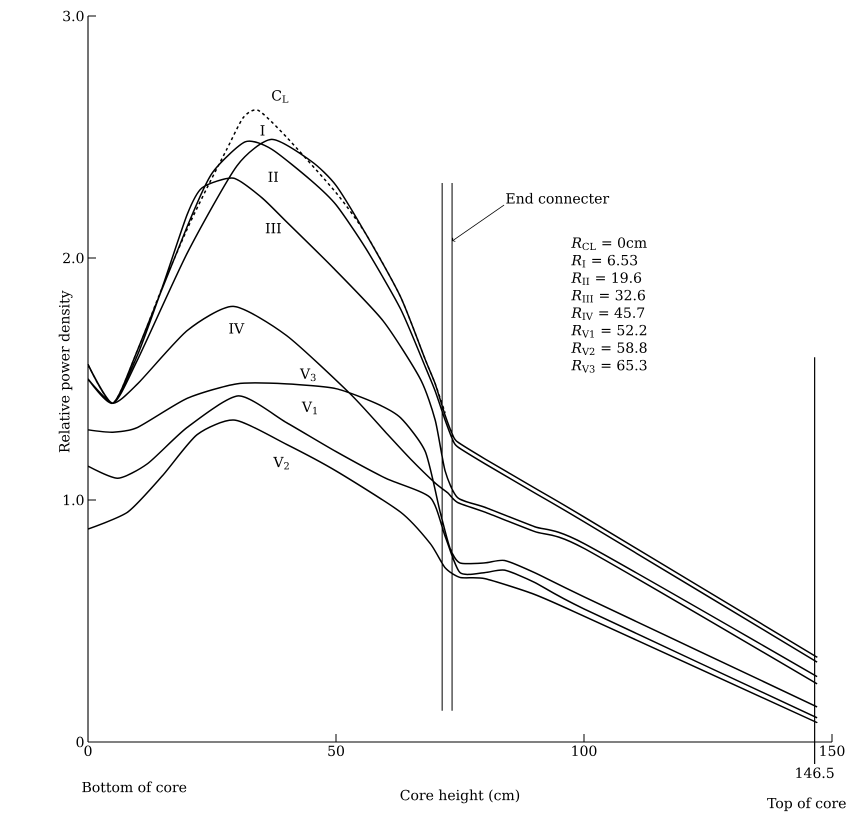  What do you see at coordinates (336, 751) in the screenshot?
I see `x-tick-label: 50` at bounding box center [336, 751].